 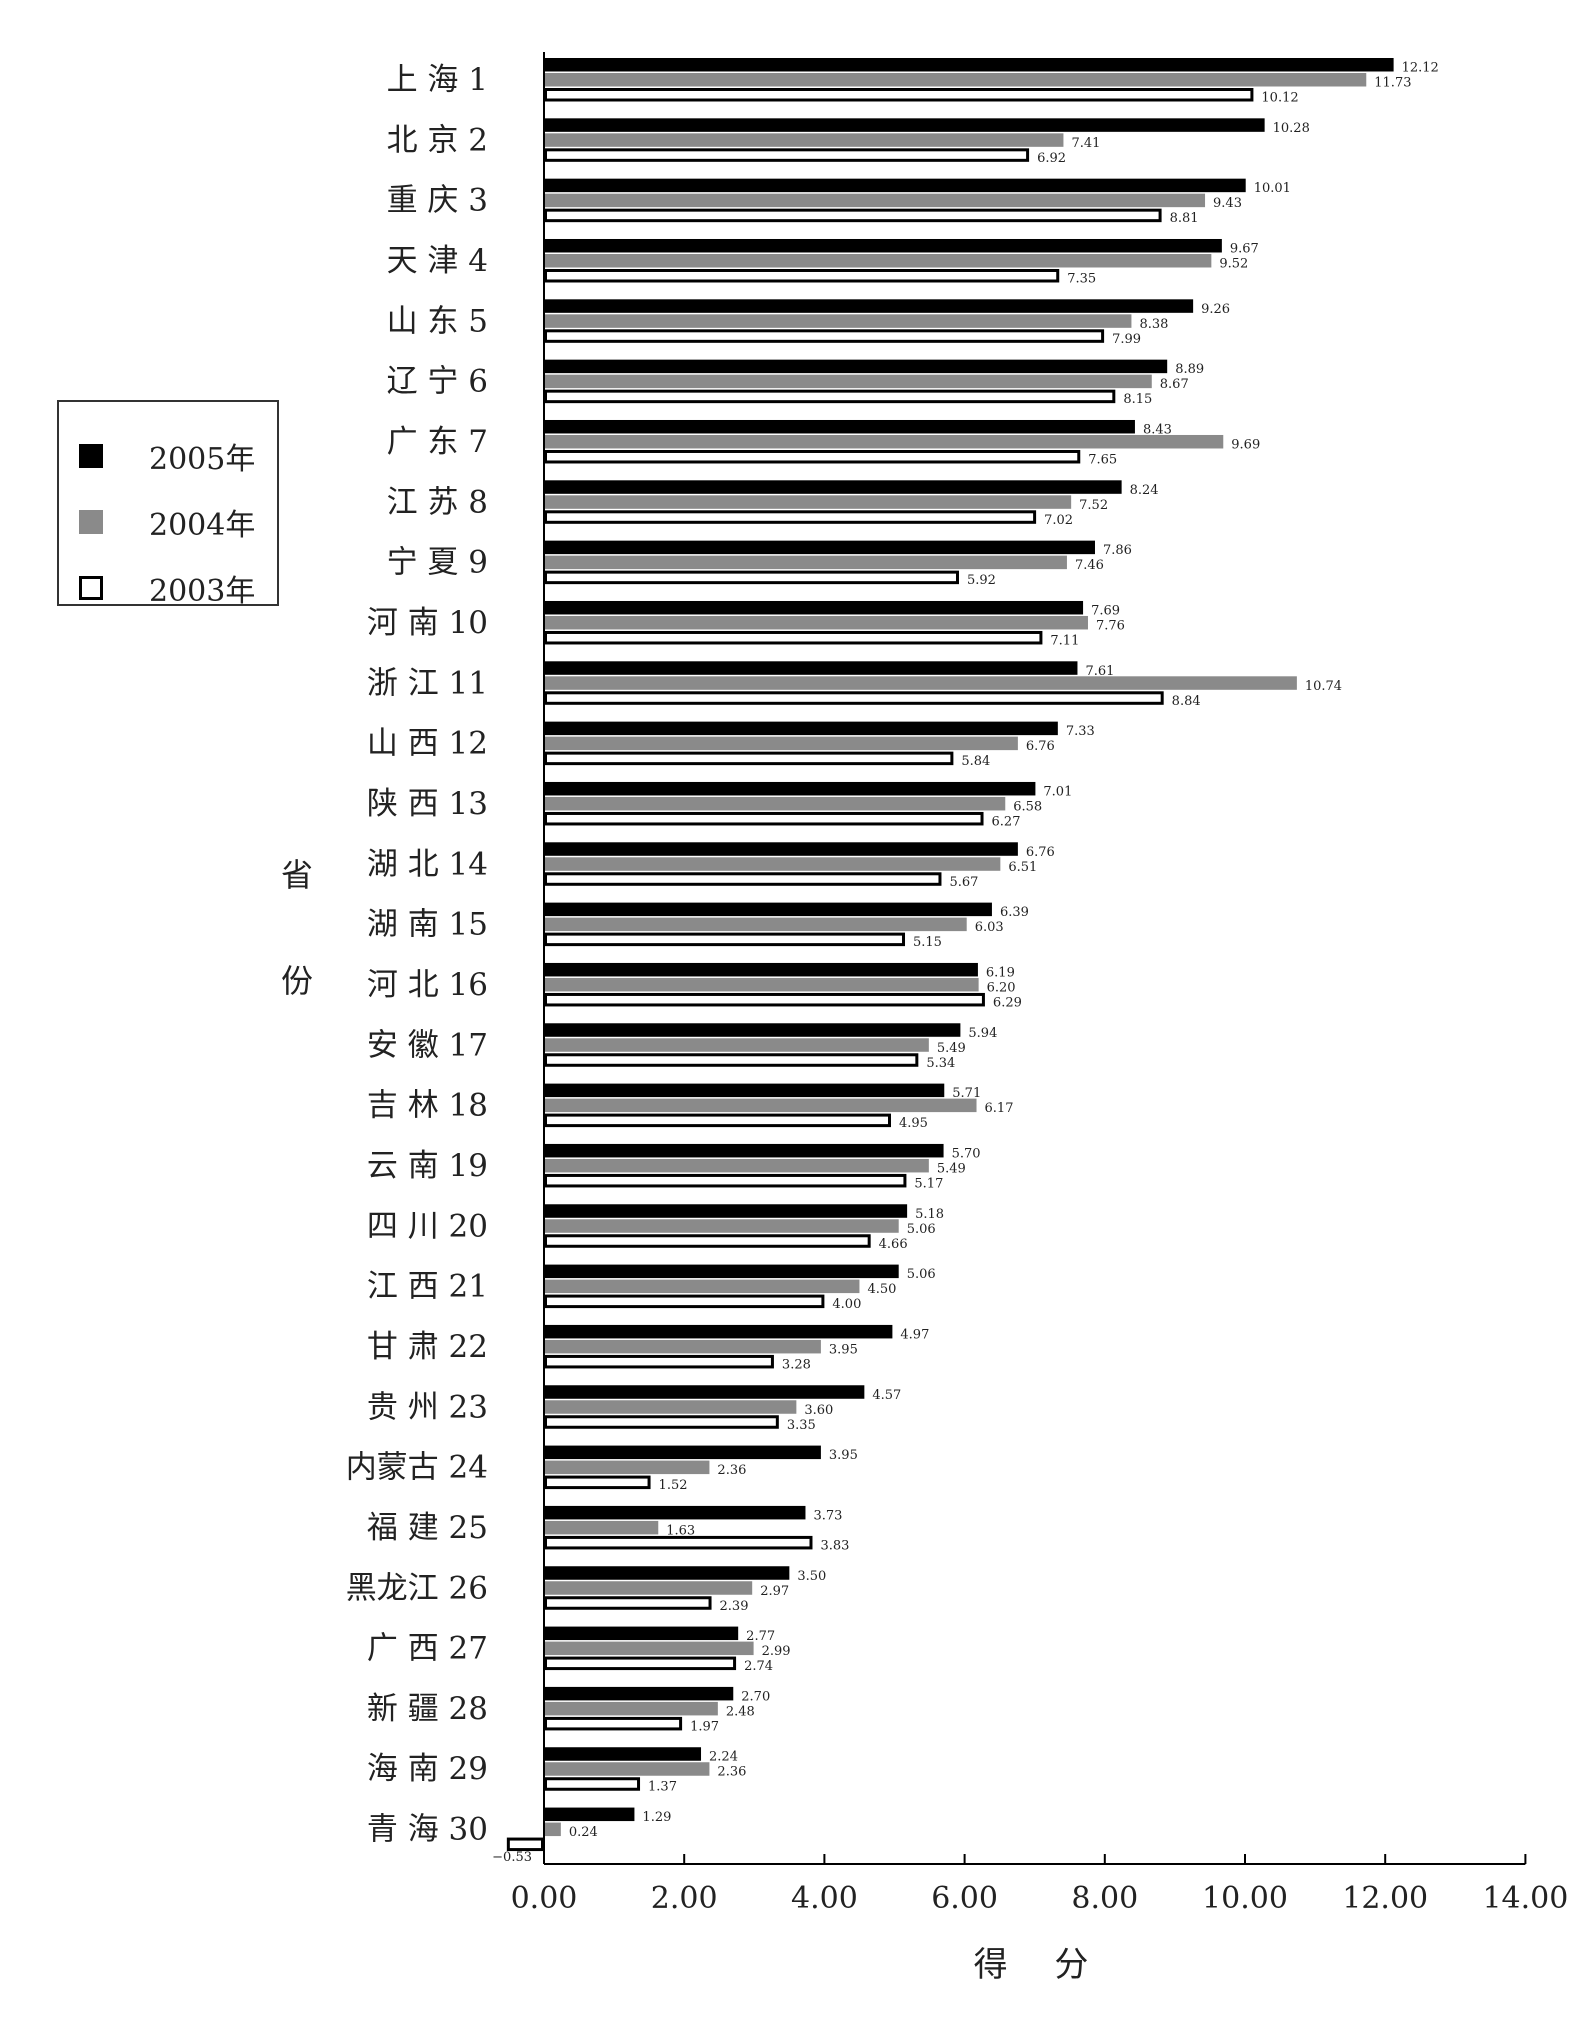 What do you see at coordinates (1040, 746) in the screenshot?
I see `data-label-2004: 6.76` at bounding box center [1040, 746].